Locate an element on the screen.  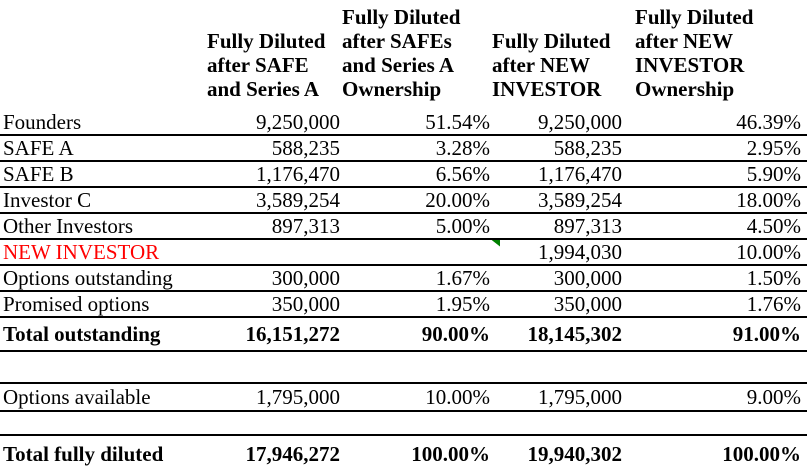
cell-pct-after-safe: 6.56% is located at coordinates (462, 173).